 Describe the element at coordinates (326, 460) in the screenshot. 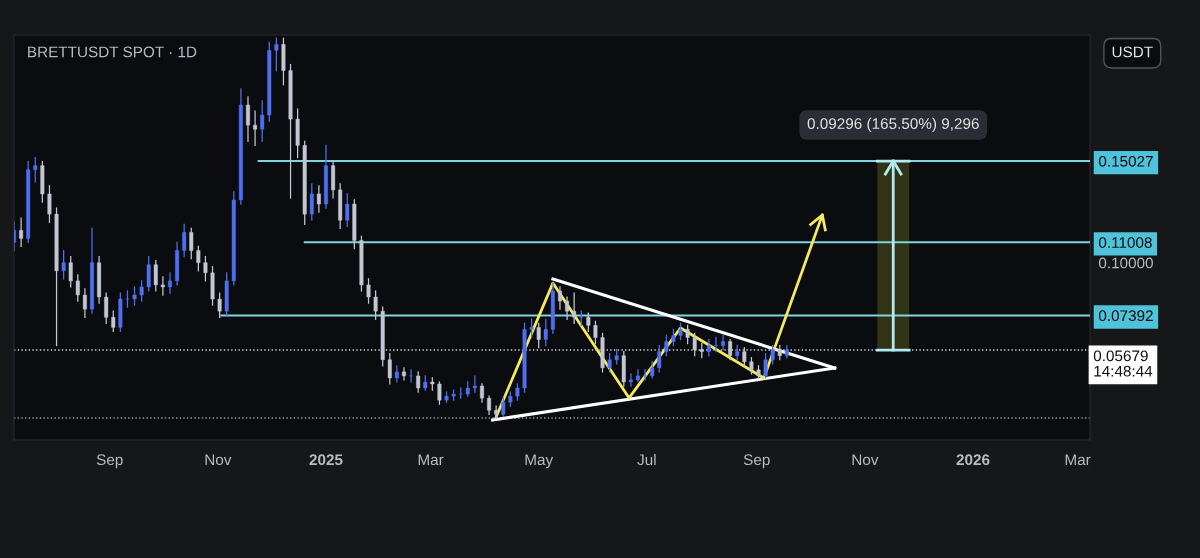

I see `x-tick-label: 2025` at that location.